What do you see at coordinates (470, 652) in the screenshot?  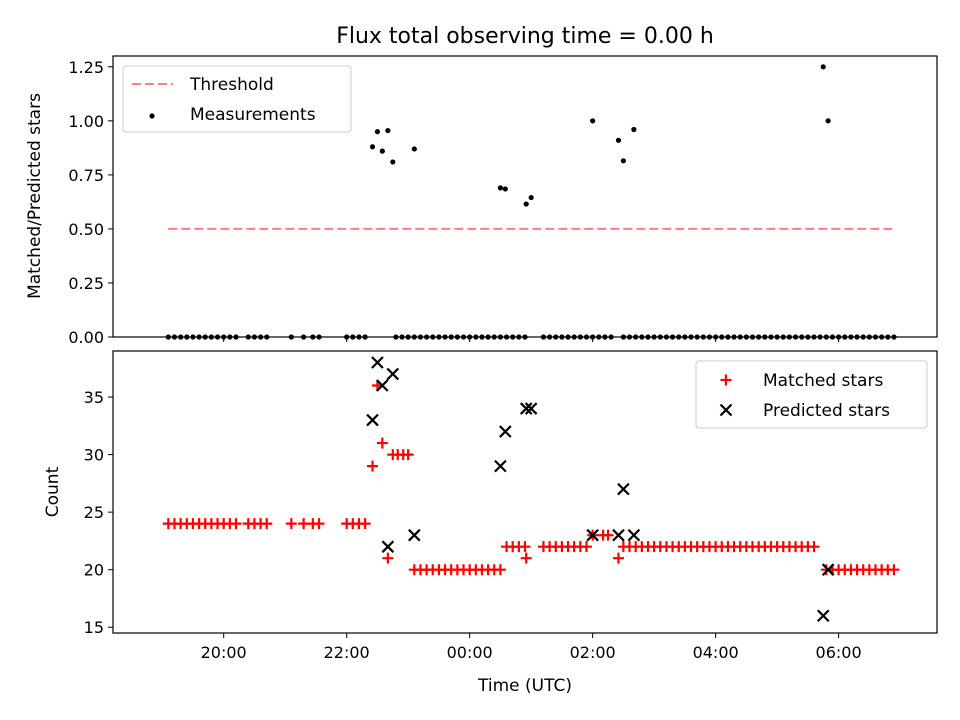 I see `x-tick-label: 00:00` at bounding box center [470, 652].